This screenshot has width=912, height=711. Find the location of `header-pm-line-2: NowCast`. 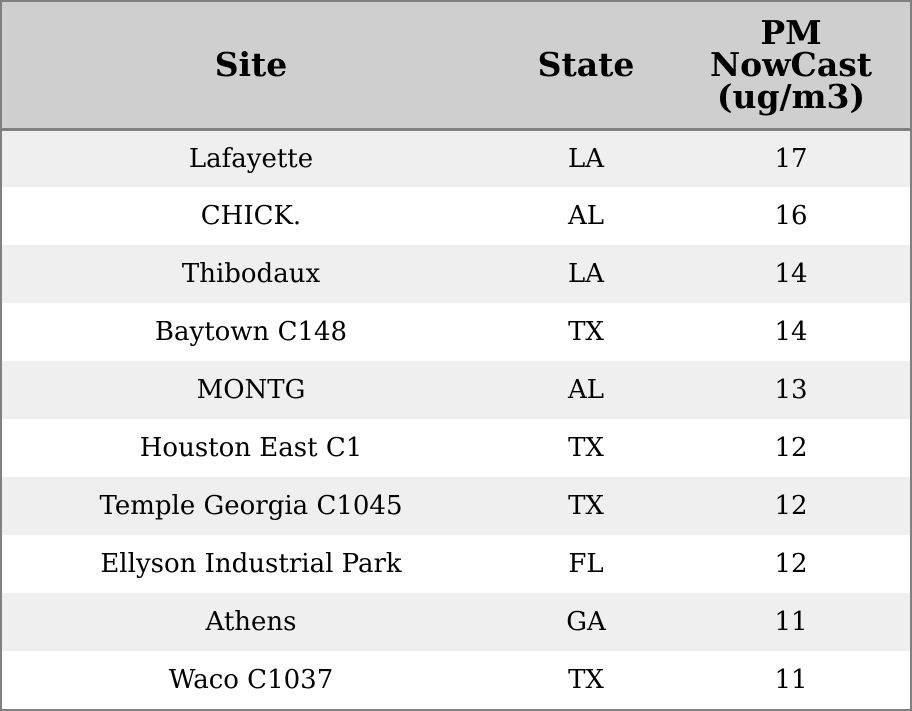

header-pm-line-2: NowCast is located at coordinates (791, 64).